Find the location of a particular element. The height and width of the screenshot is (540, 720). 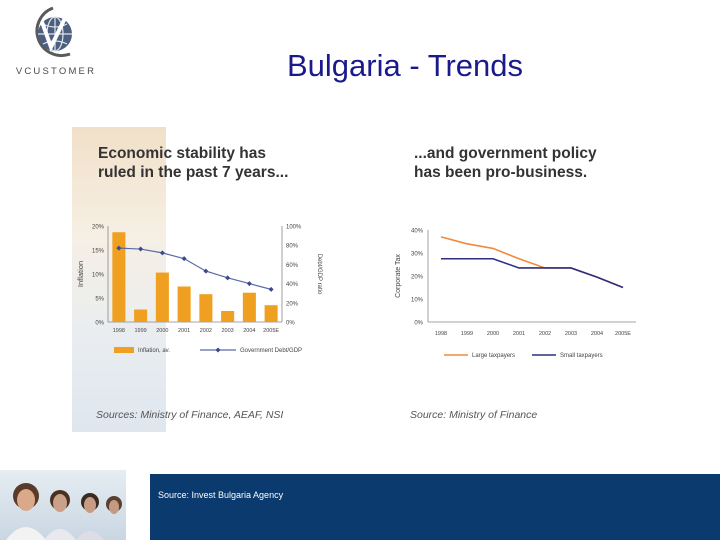

right-y-tick-label: 0% is located at coordinates (290, 324).